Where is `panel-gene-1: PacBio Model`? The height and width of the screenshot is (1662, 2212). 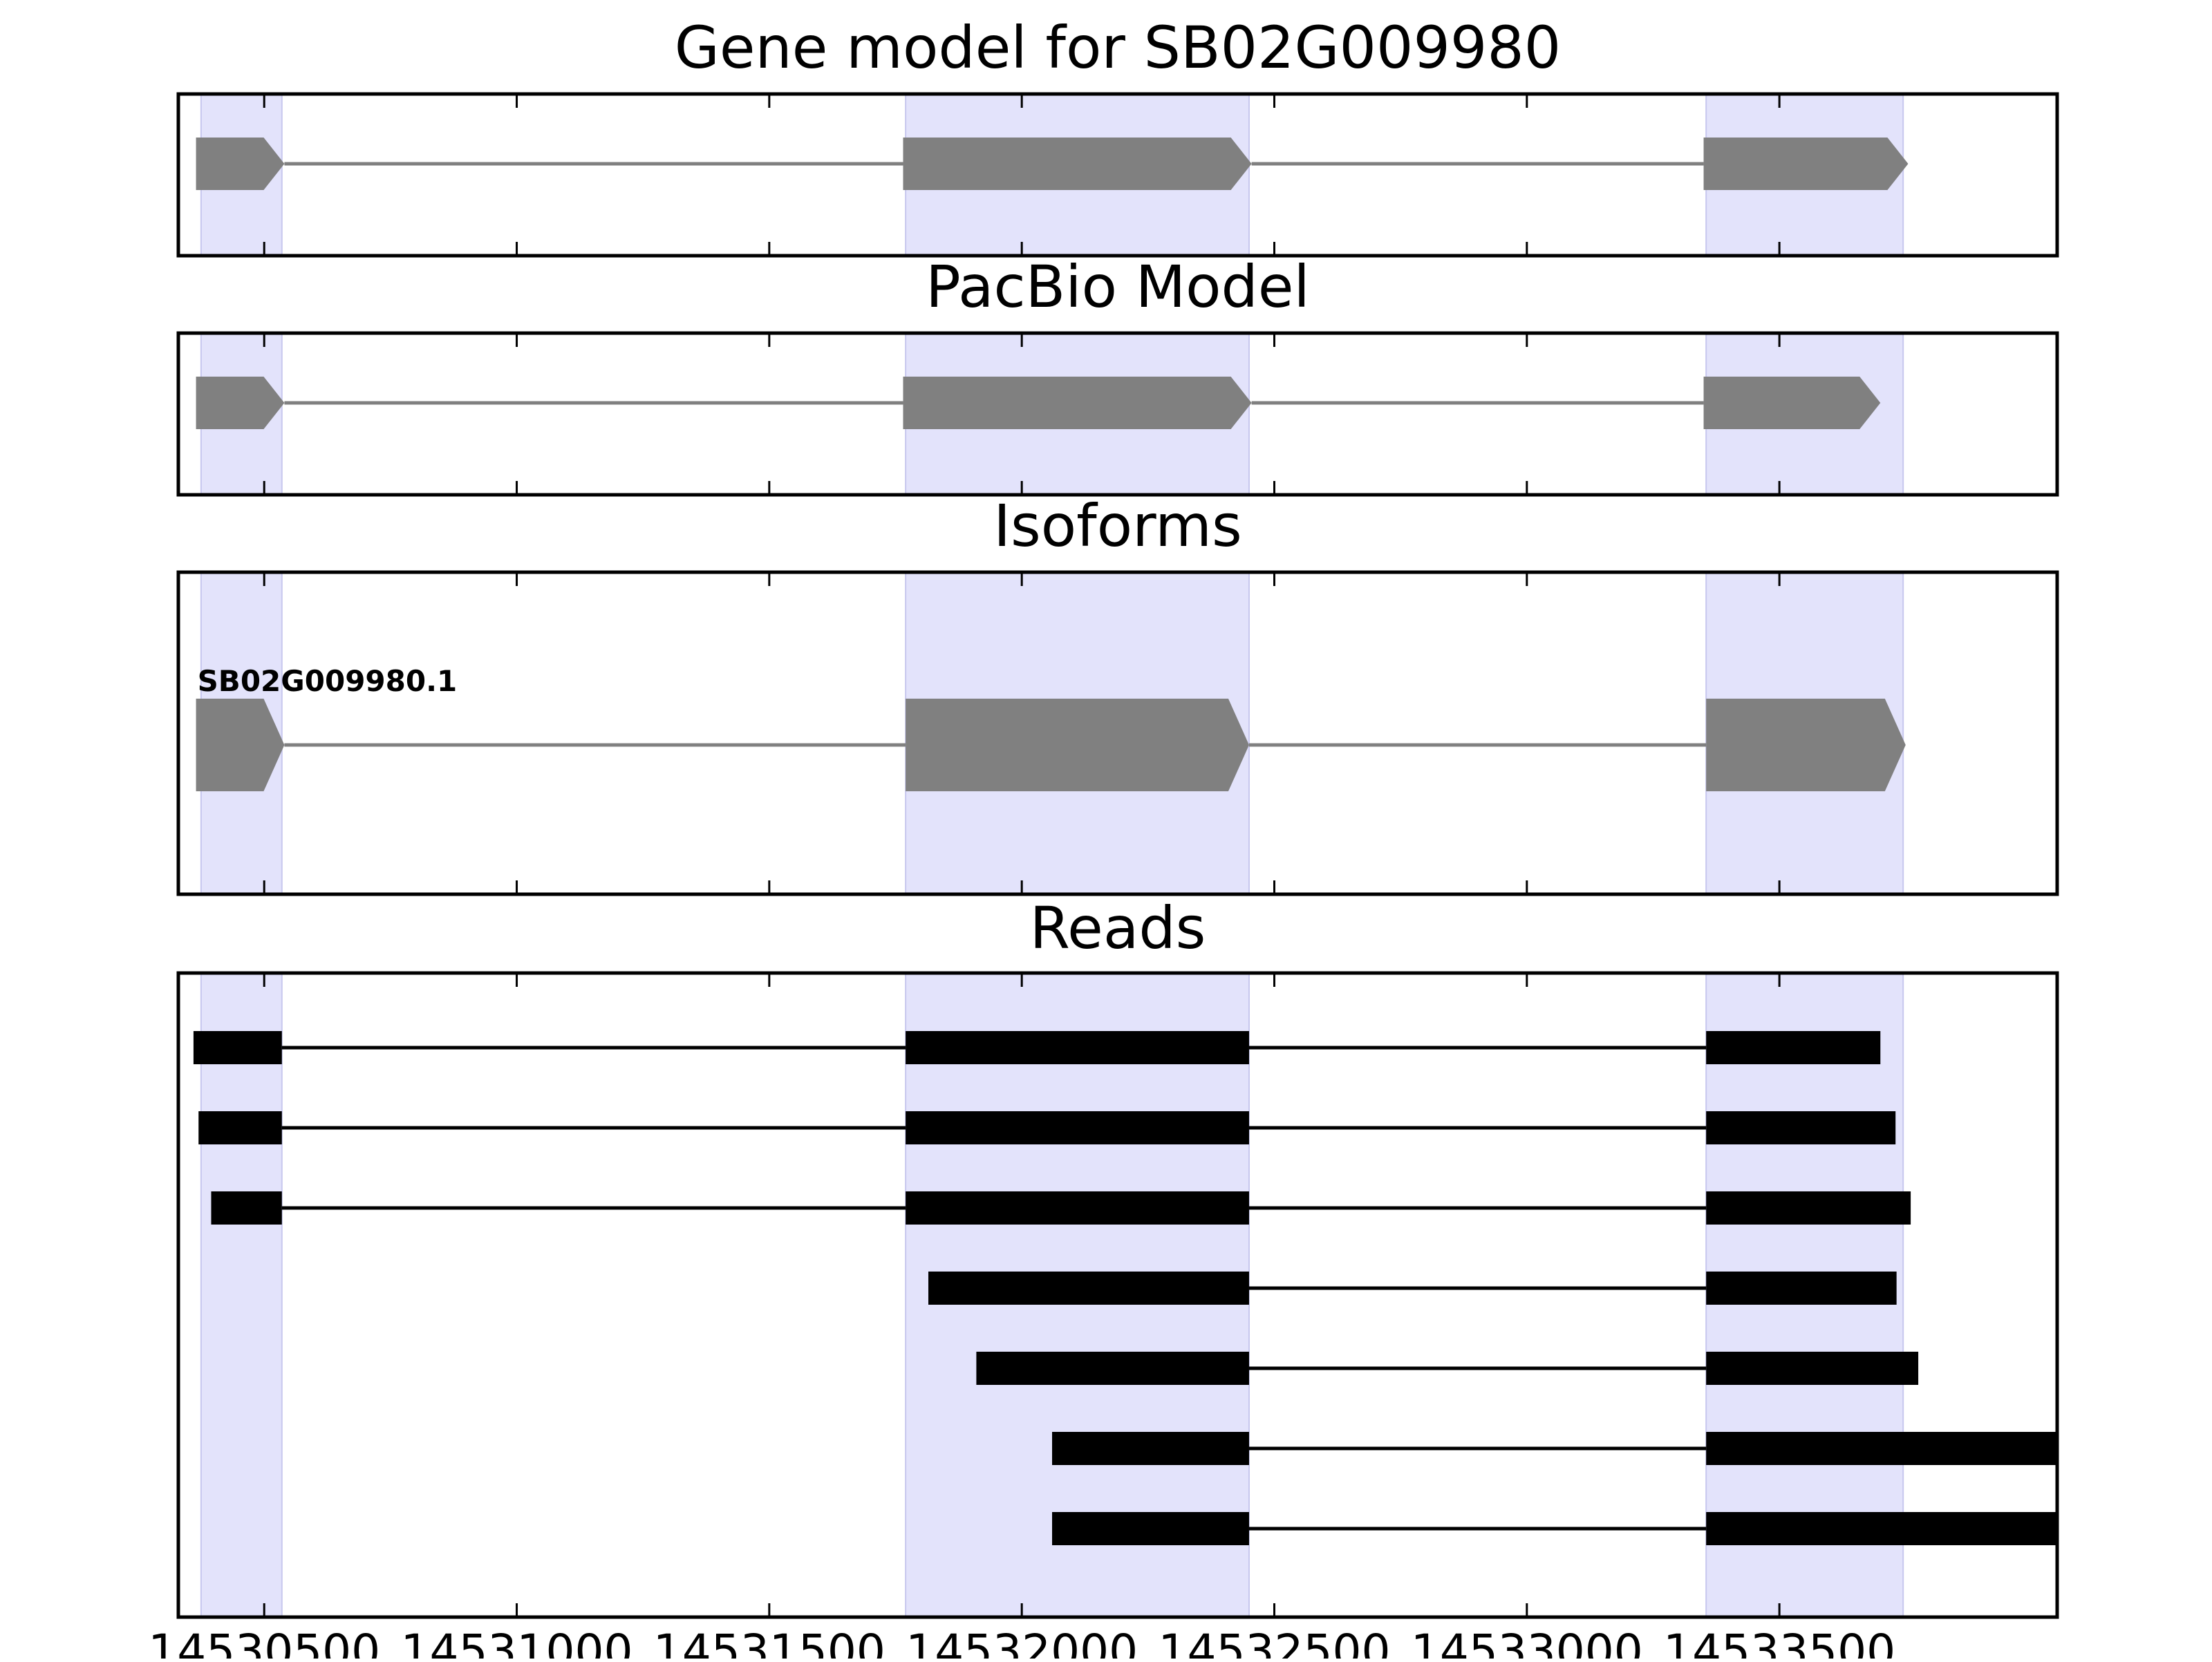 panel-gene-1: PacBio Model is located at coordinates (1117, 375).